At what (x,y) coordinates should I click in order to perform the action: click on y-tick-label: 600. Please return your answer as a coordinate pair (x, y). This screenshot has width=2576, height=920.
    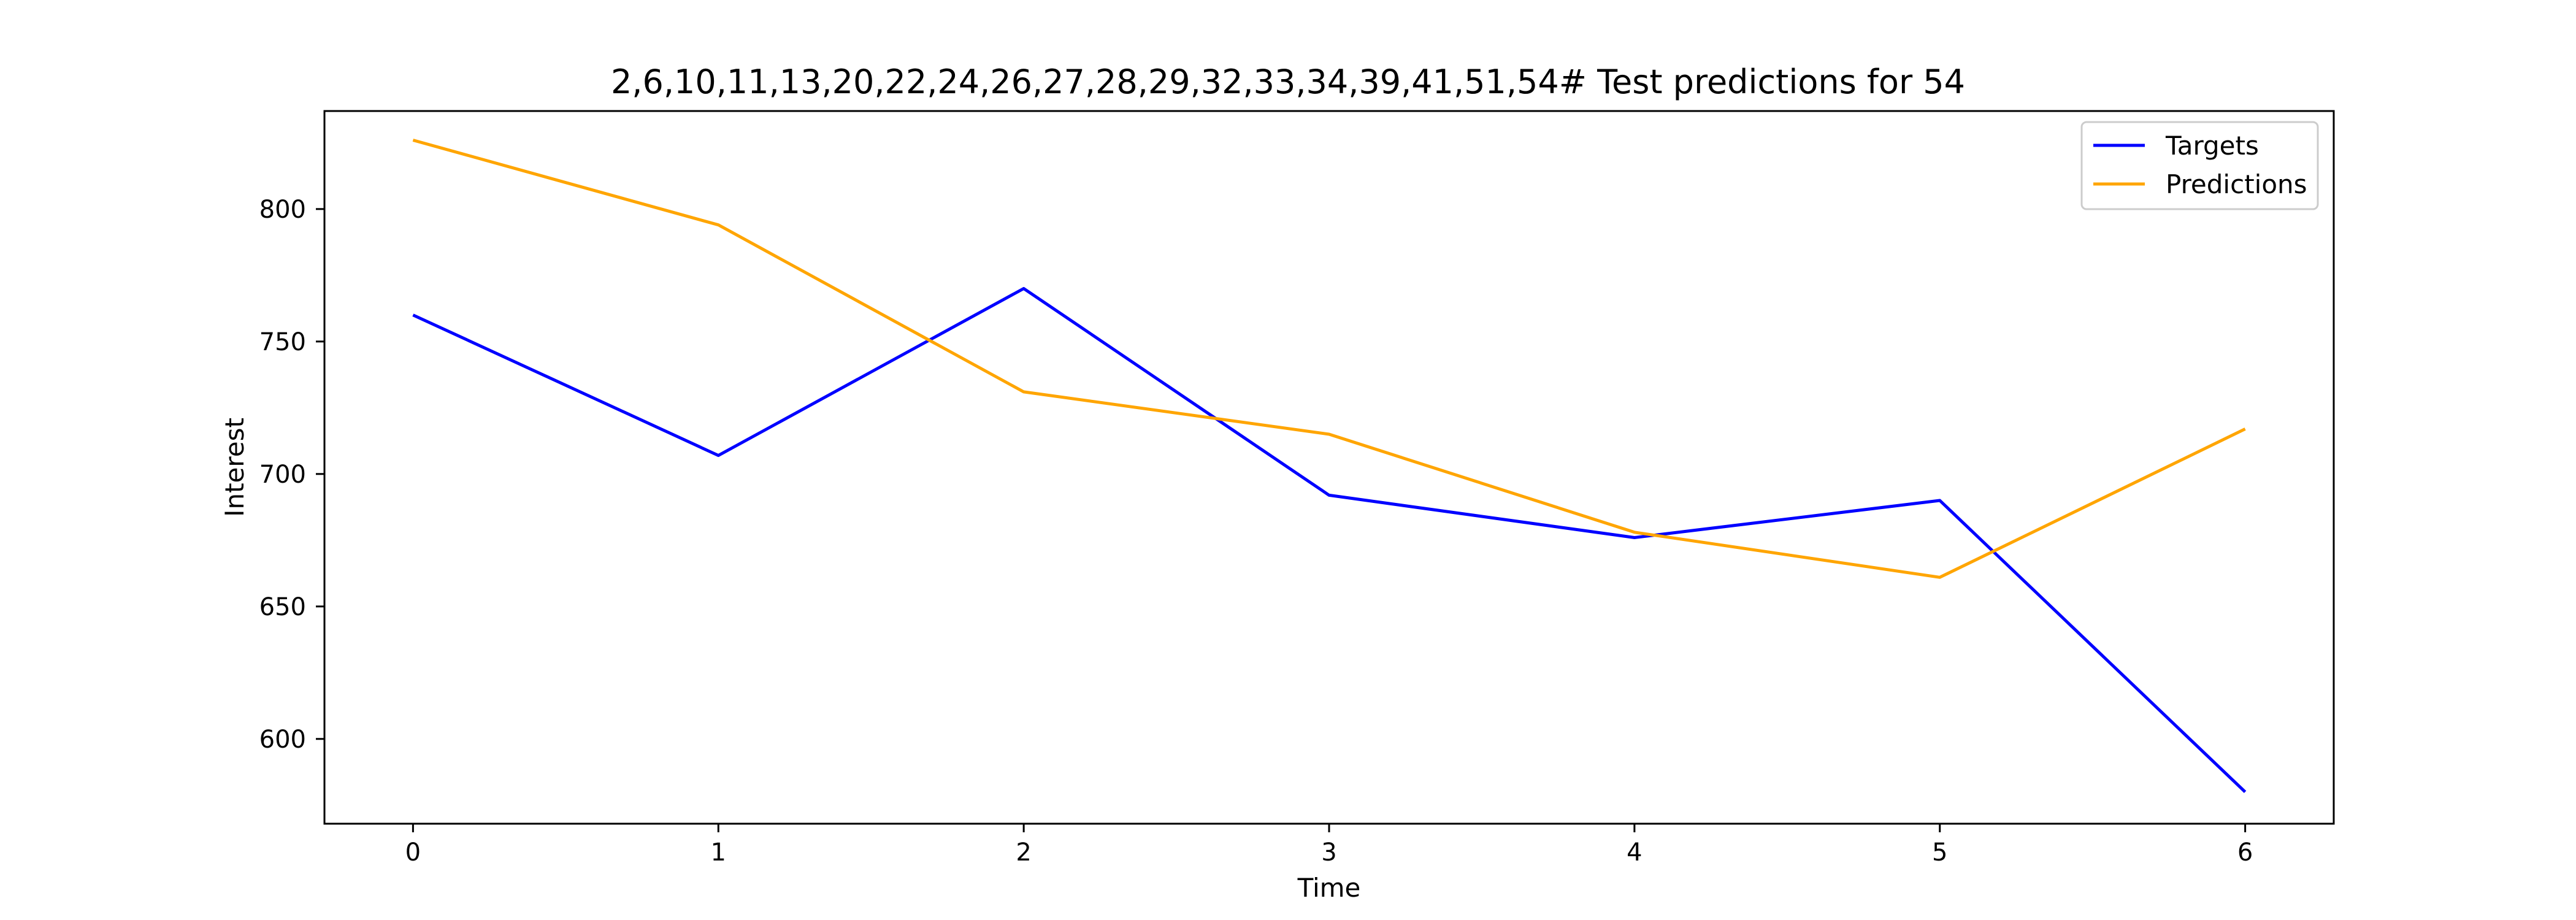
    Looking at the image, I should click on (282, 740).